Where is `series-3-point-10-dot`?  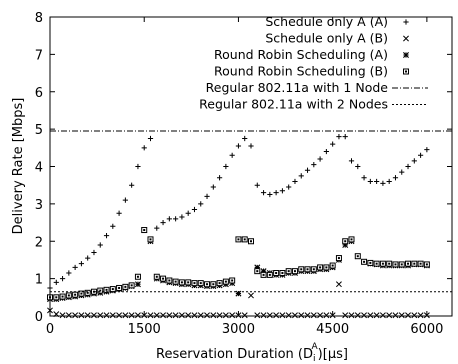 series-3-point-10-dot is located at coordinates (112, 289).